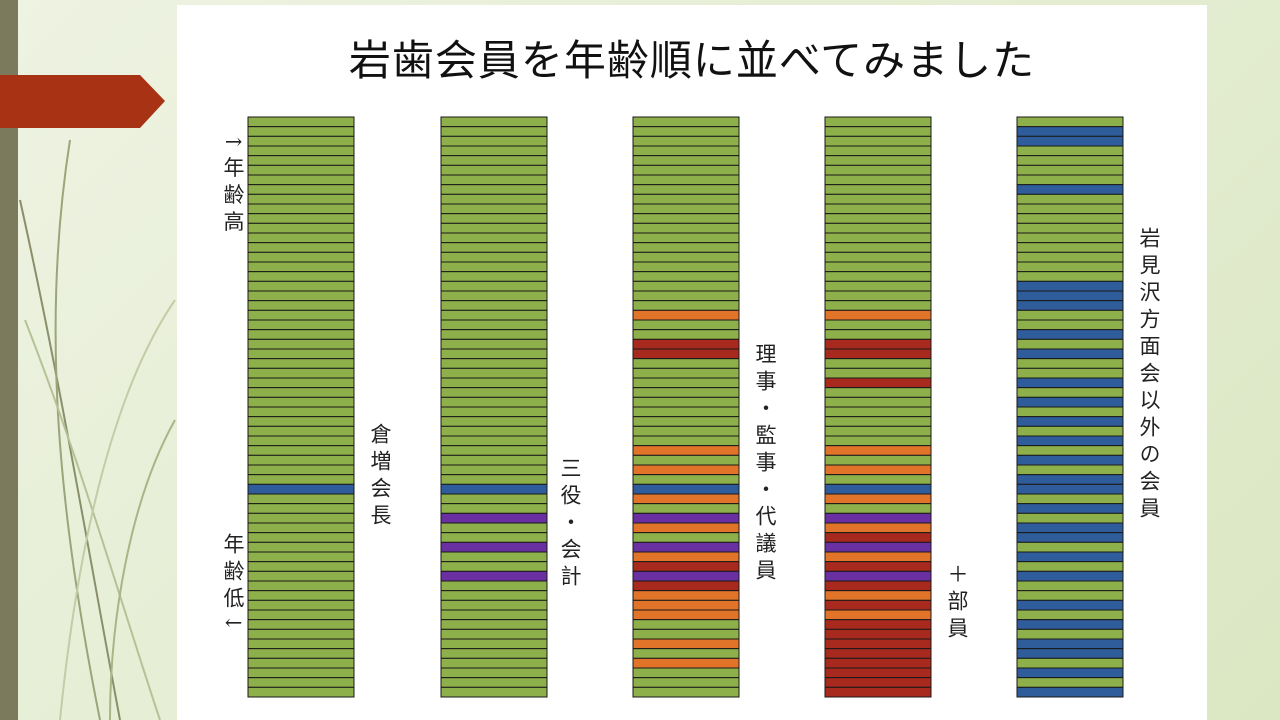  I want to click on axis-label-top: ↑年齢高, so click(233, 185).